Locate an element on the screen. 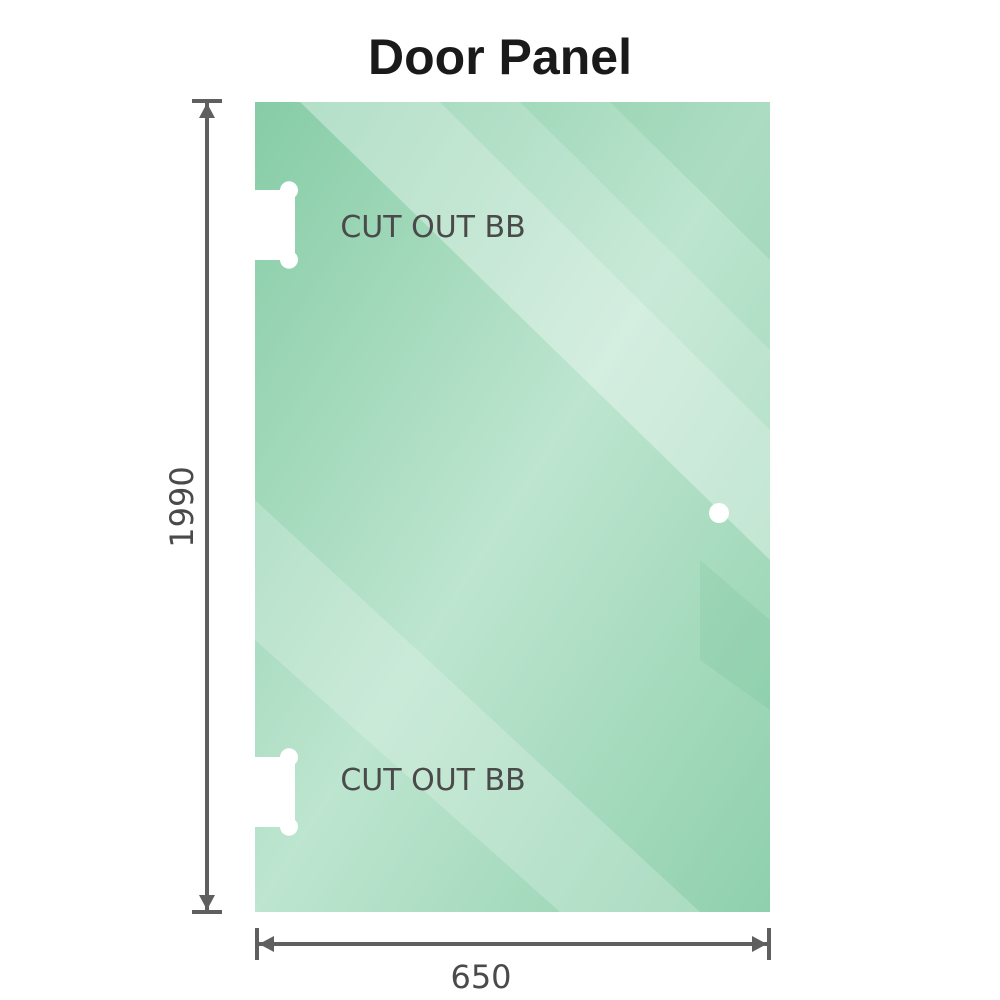 The image size is (1000, 1000). width-dimension-line is located at coordinates (513, 944).